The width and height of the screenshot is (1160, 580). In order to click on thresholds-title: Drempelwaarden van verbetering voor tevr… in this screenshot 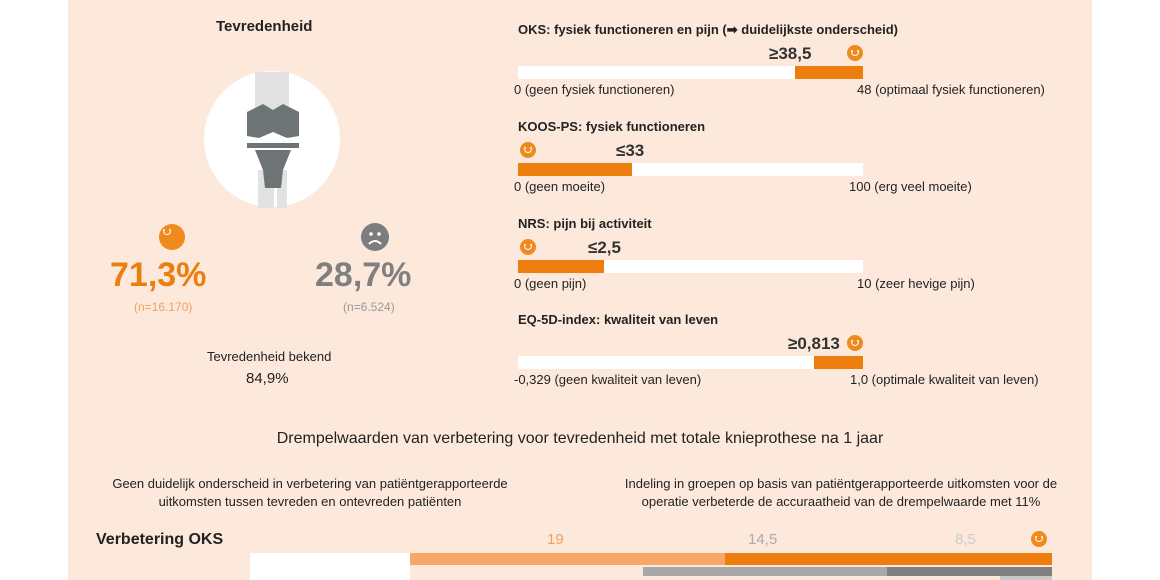, I will do `click(580, 438)`.